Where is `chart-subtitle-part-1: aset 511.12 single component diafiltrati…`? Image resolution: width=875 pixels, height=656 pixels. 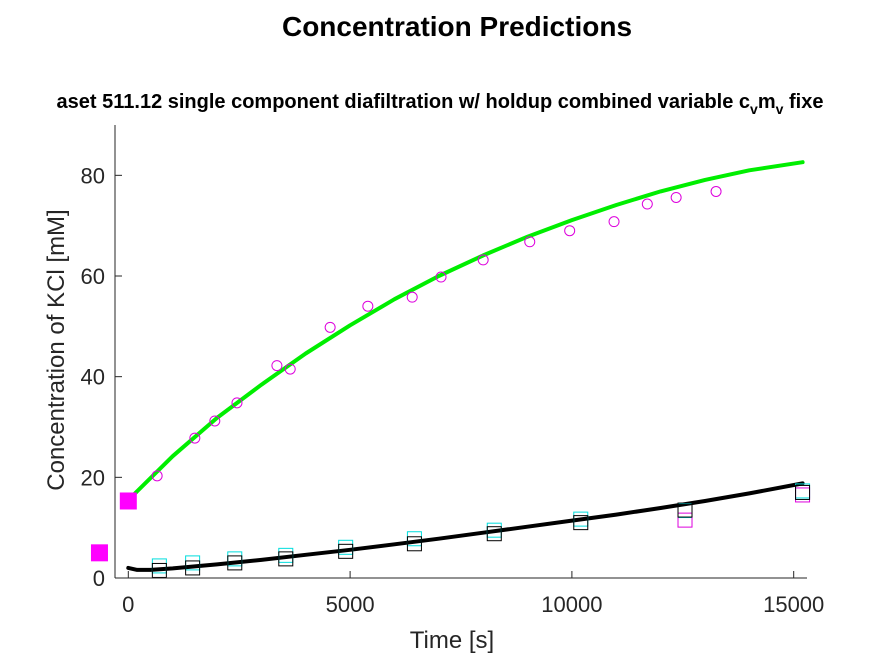 chart-subtitle-part-1: aset 511.12 single component diafiltrati… is located at coordinates (404, 102).